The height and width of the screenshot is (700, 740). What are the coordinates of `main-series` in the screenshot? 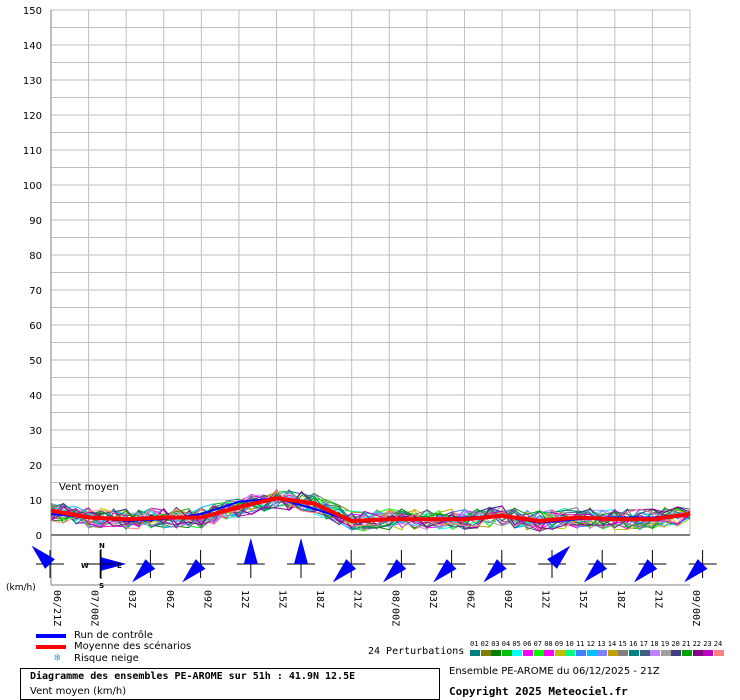 It's located at (370, 510).